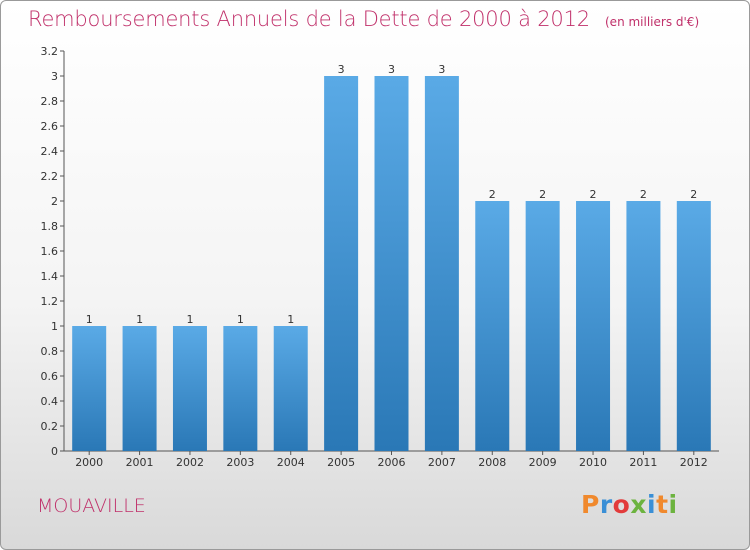 The image size is (750, 550). Describe the element at coordinates (543, 462) in the screenshot. I see `x-tick-label: 2009` at that location.